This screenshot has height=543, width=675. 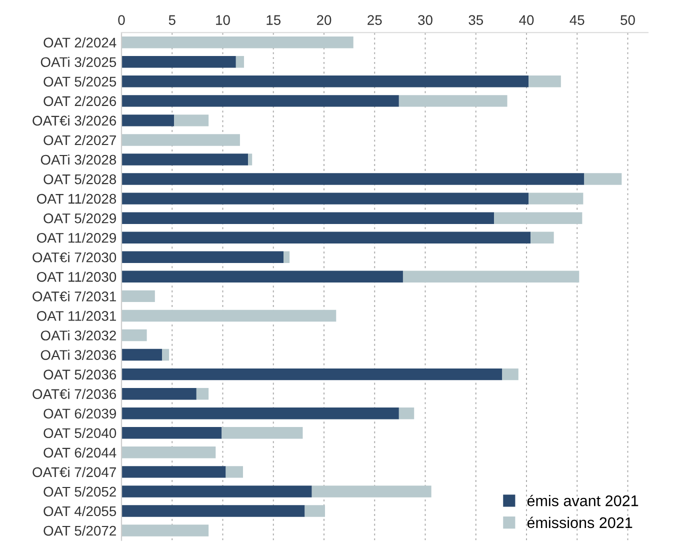 What do you see at coordinates (76, 277) in the screenshot?
I see `y-tick-label: OAT 11/2030` at bounding box center [76, 277].